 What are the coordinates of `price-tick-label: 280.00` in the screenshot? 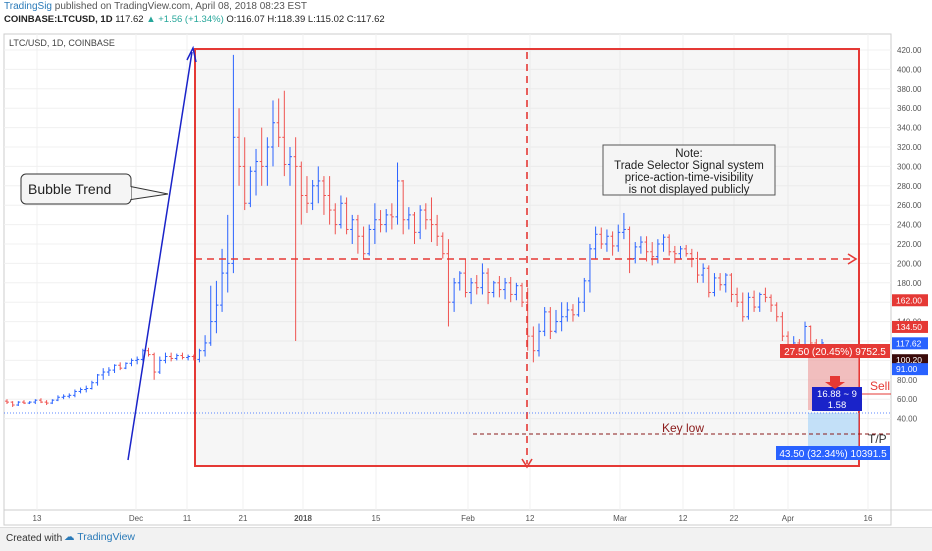 It's located at (909, 186).